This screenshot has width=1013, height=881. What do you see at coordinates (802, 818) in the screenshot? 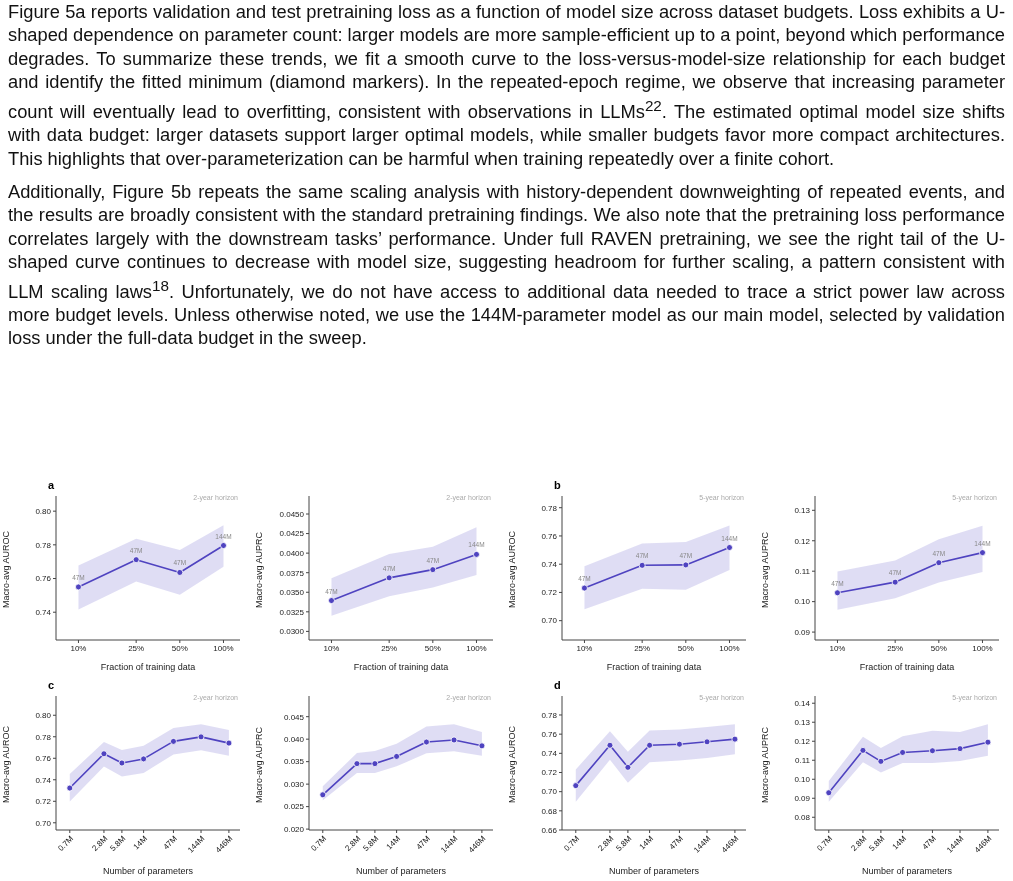
I see `y-tick-label: 0.08` at bounding box center [802, 818].